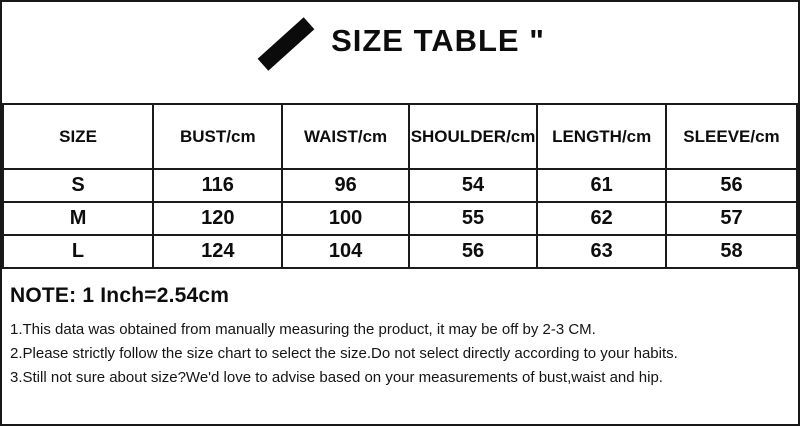 The height and width of the screenshot is (426, 800). I want to click on cell-shoulder: 55, so click(473, 218).